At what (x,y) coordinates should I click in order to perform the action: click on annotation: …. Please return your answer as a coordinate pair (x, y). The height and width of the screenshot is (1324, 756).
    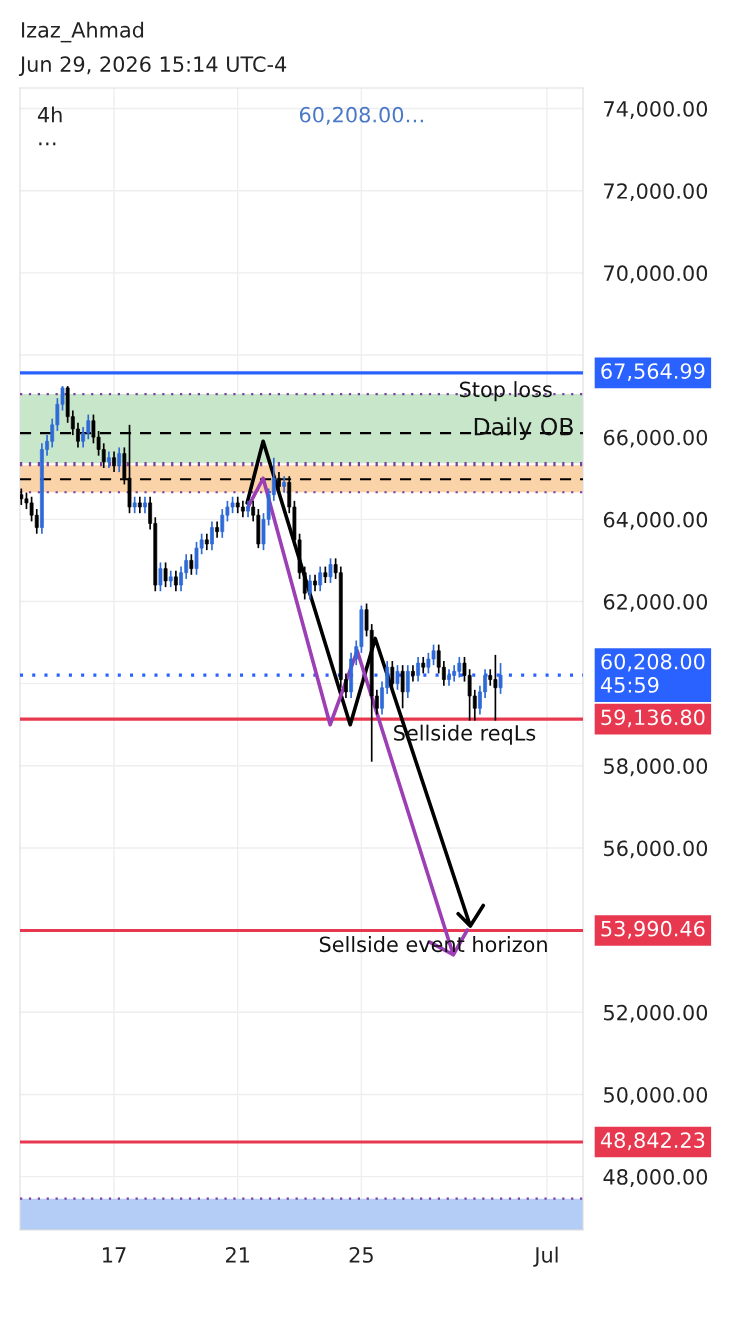
    Looking at the image, I should click on (47, 144).